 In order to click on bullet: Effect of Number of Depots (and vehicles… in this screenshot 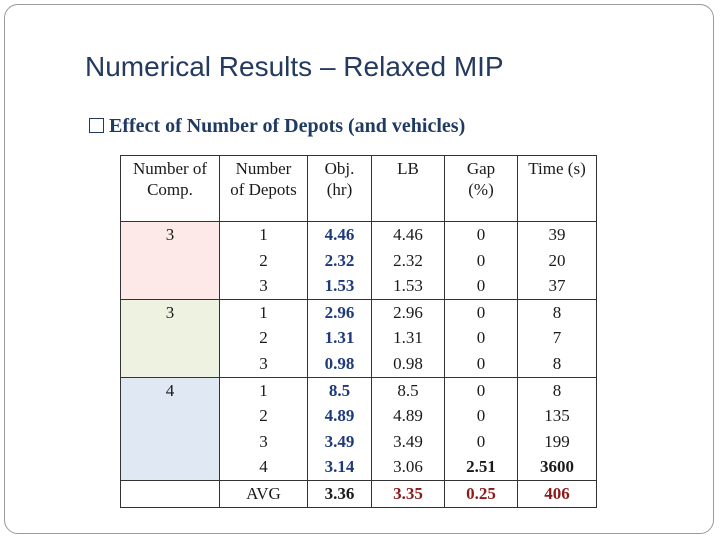, I will do `click(277, 126)`.